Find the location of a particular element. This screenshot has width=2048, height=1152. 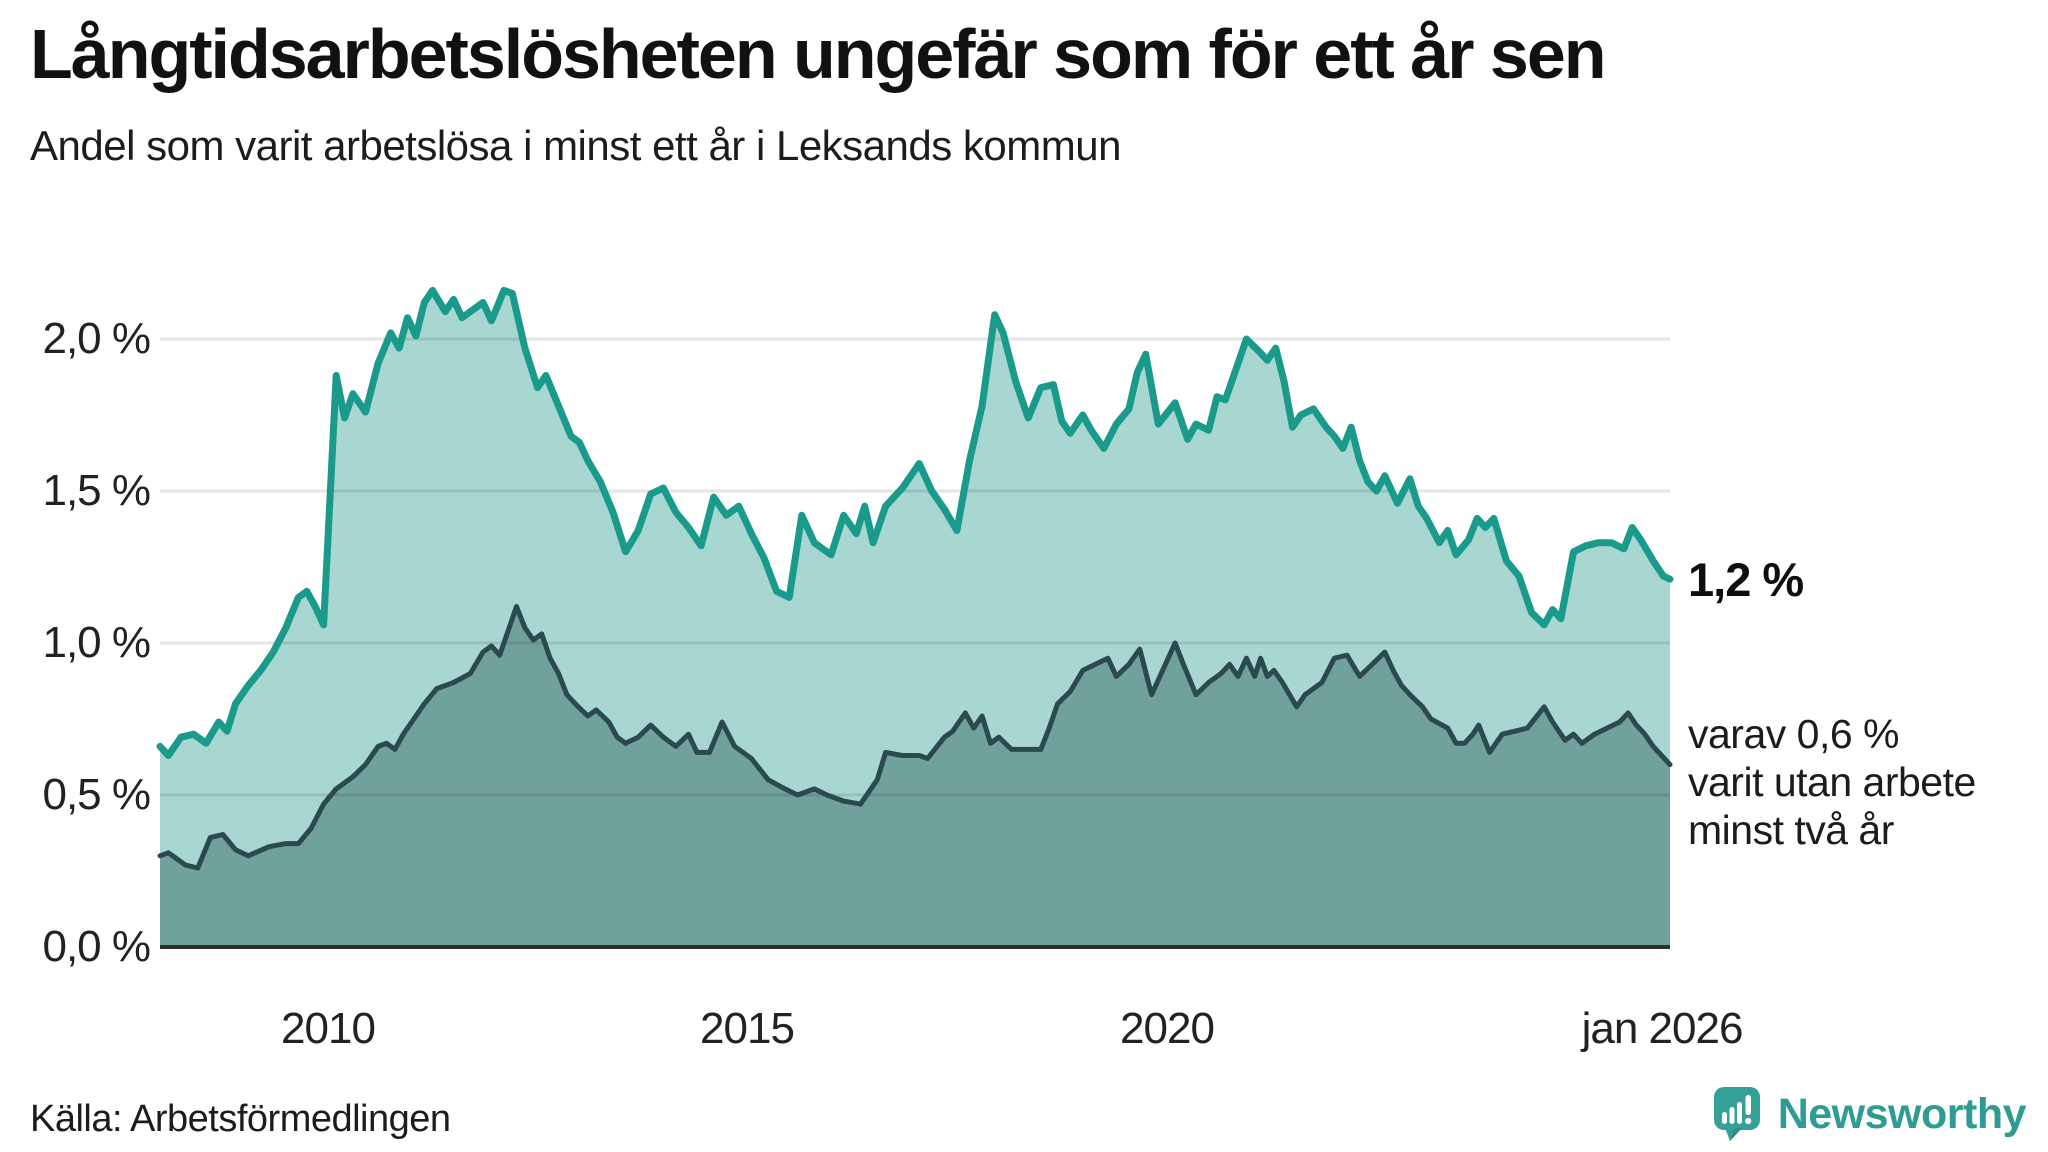

source-credit: Källa: Arbetsförmedlingen is located at coordinates (240, 1119).